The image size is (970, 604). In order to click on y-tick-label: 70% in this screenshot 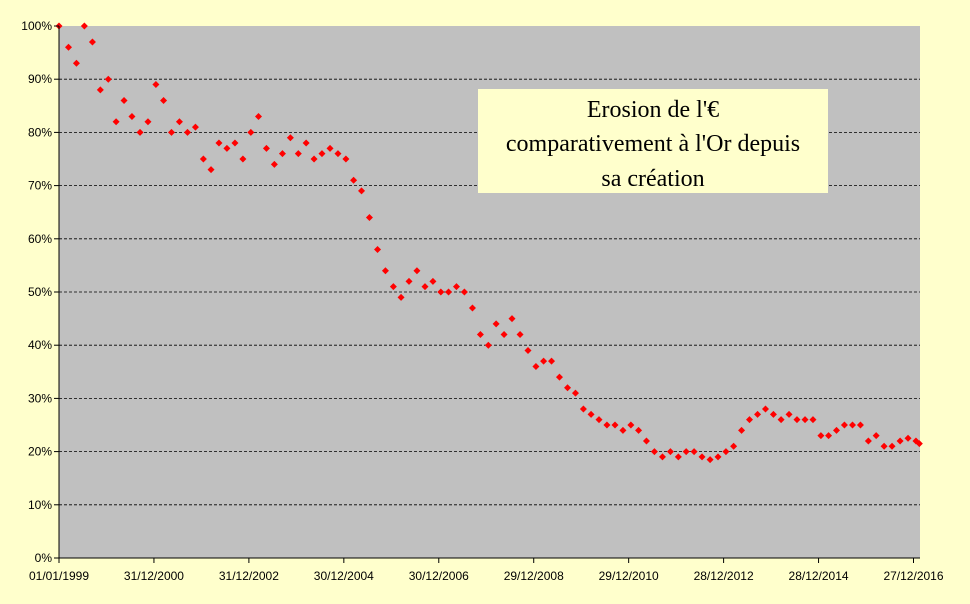, I will do `click(40, 186)`.